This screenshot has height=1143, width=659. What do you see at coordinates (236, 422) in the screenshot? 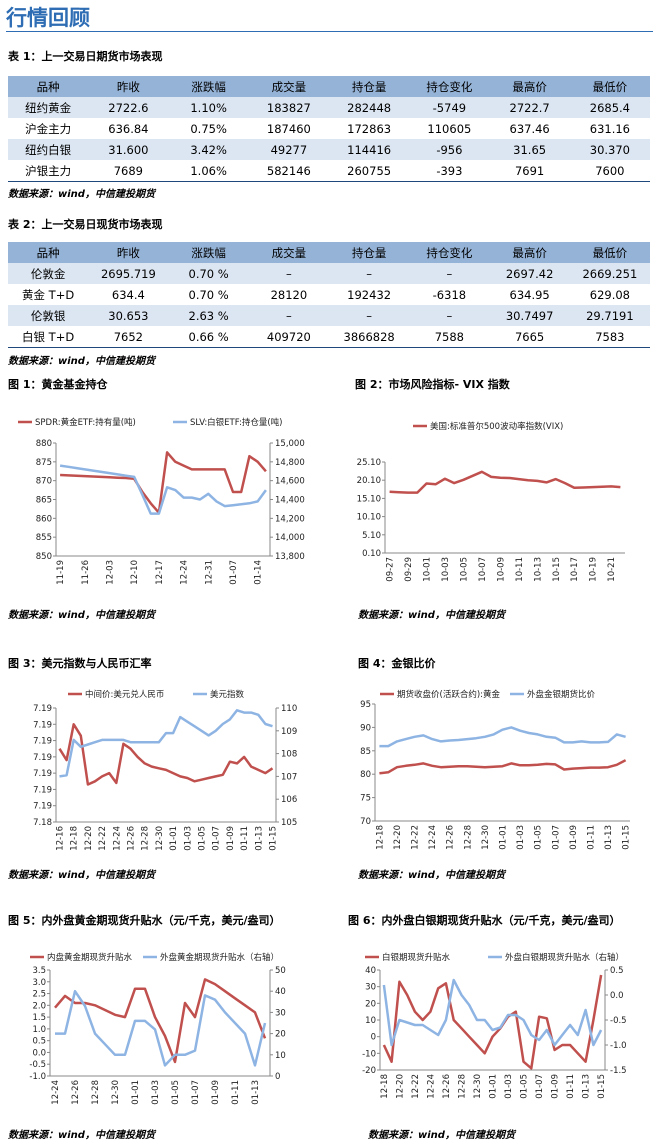
I see `legend-label: SLV:白银ETF:持仓量(吨)` at bounding box center [236, 422].